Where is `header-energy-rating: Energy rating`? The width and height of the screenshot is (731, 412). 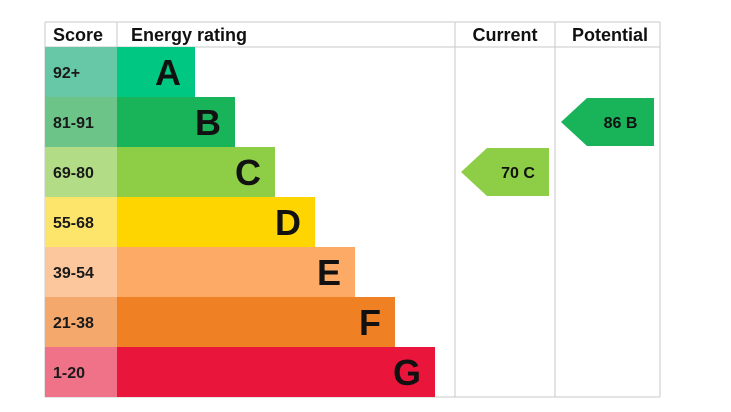
header-energy-rating: Energy rating is located at coordinates (189, 35).